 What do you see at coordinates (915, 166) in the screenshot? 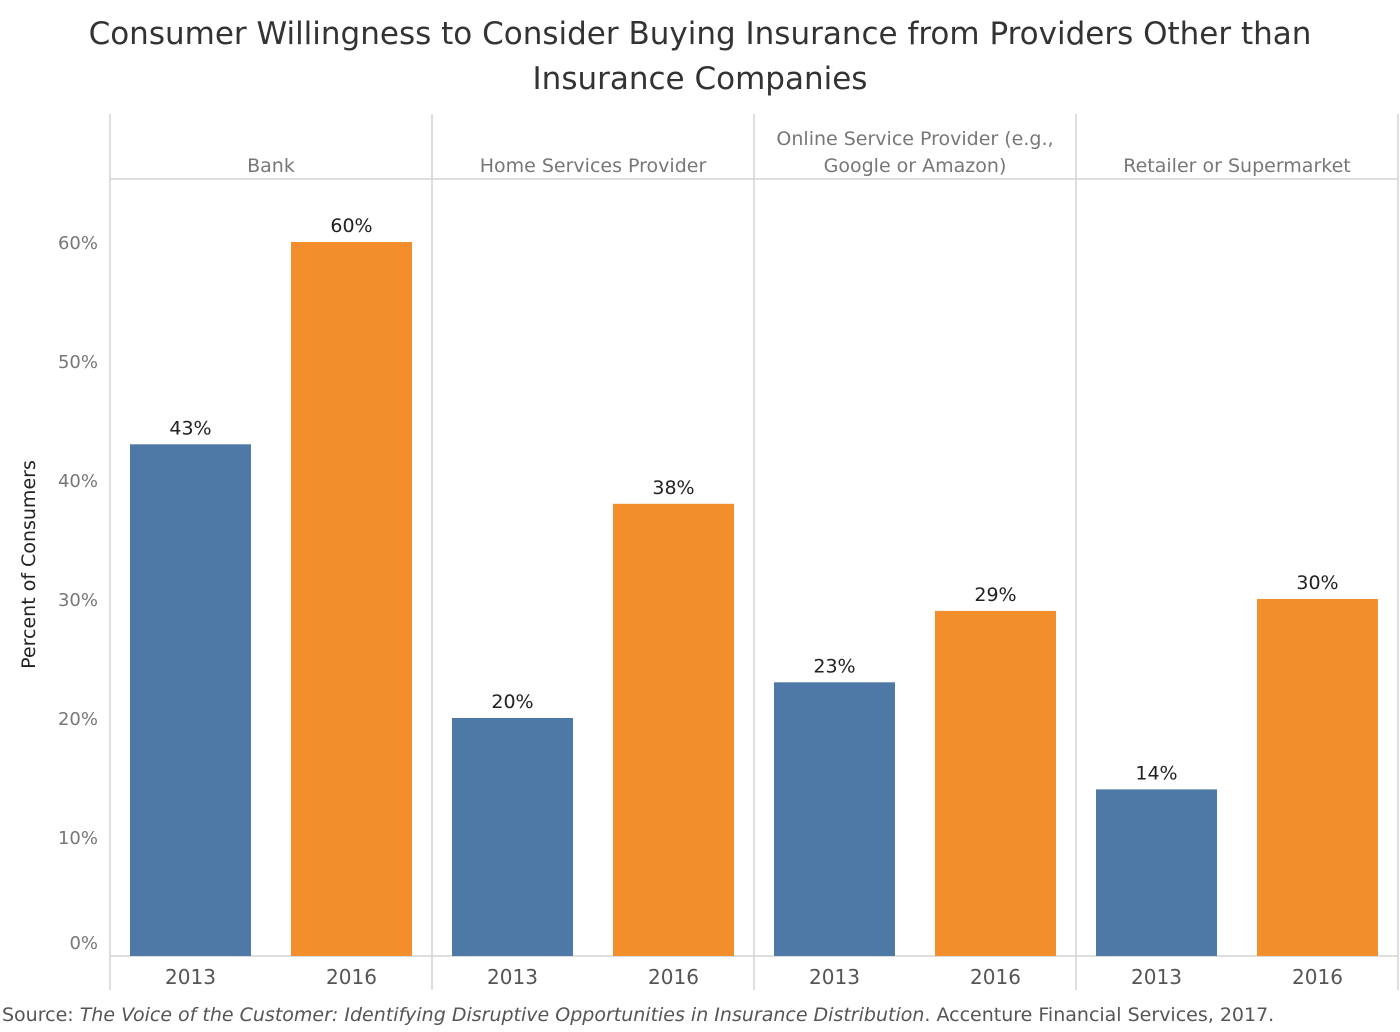
I see `panel-header-label: Google or Amazon)` at bounding box center [915, 166].